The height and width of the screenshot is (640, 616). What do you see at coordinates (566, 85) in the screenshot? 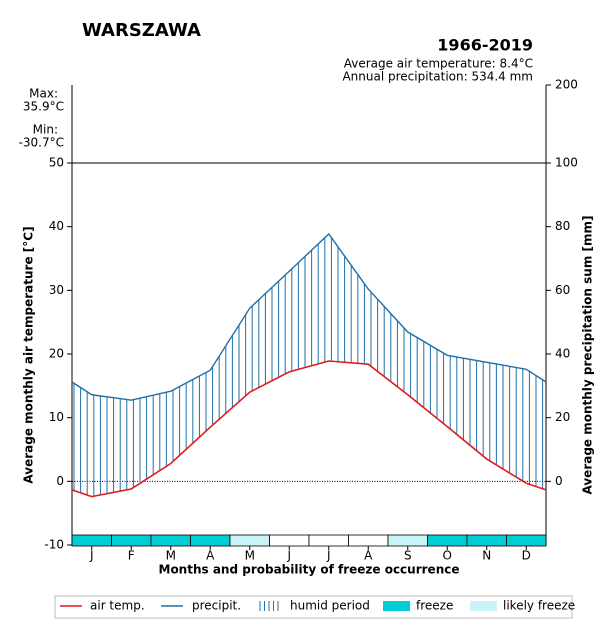
I see `y2-tick-label: 200` at bounding box center [566, 85].